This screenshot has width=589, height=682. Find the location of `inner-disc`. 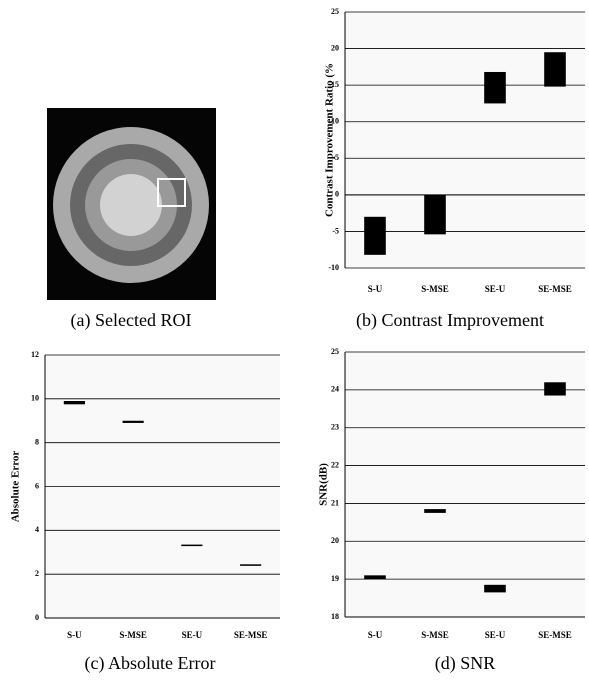

inner-disc is located at coordinates (131, 205).